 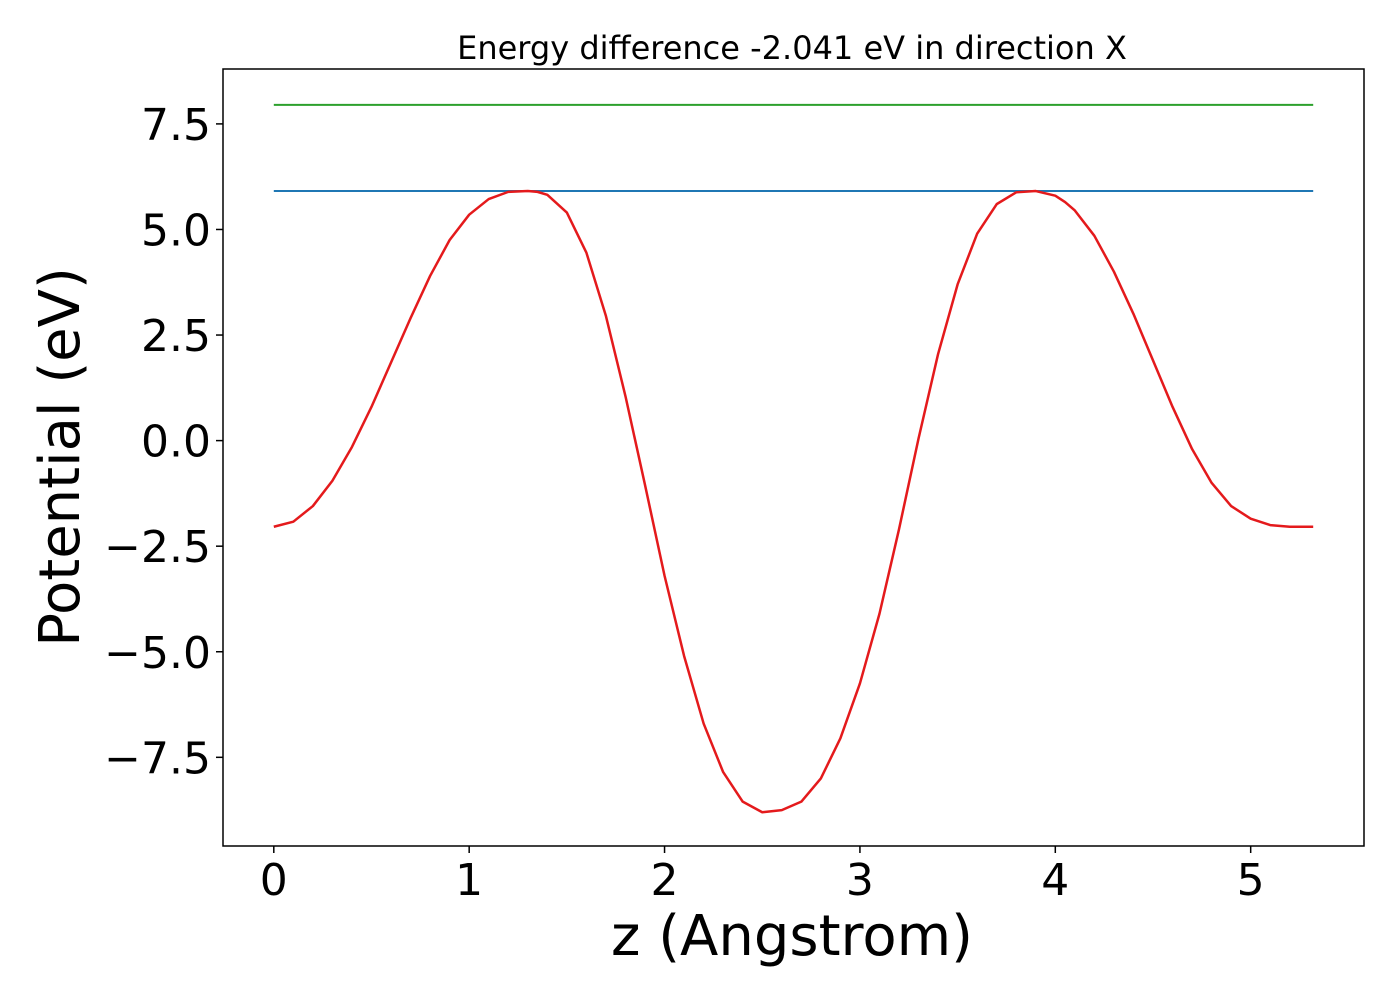 What do you see at coordinates (176, 230) in the screenshot?
I see `y-tick-label: 5.0` at bounding box center [176, 230].